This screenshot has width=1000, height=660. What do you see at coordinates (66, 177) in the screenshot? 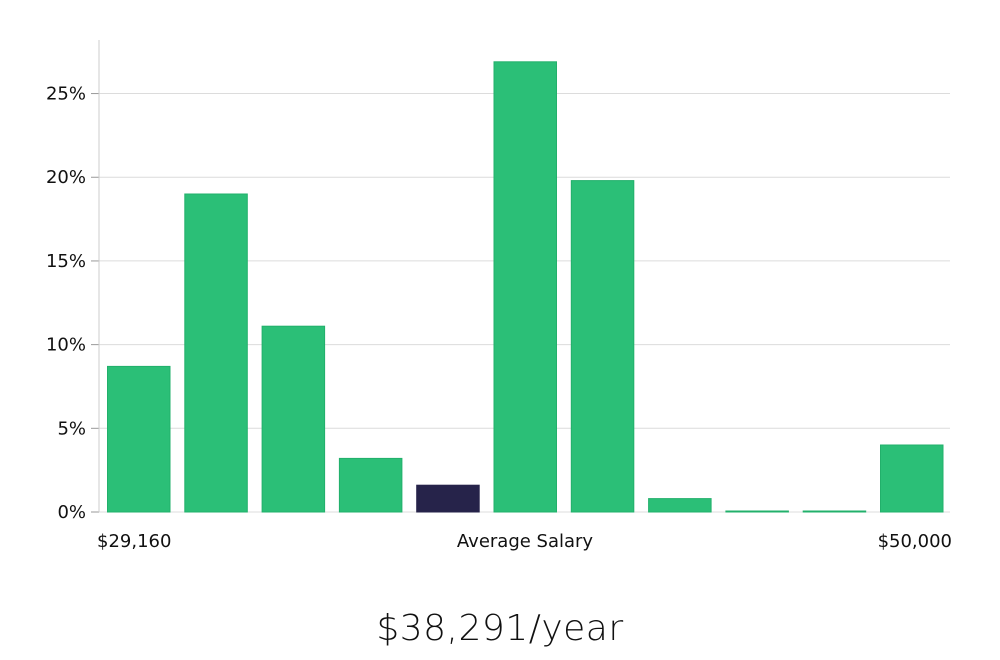
I see `y-tick-label: 20%` at bounding box center [66, 177].